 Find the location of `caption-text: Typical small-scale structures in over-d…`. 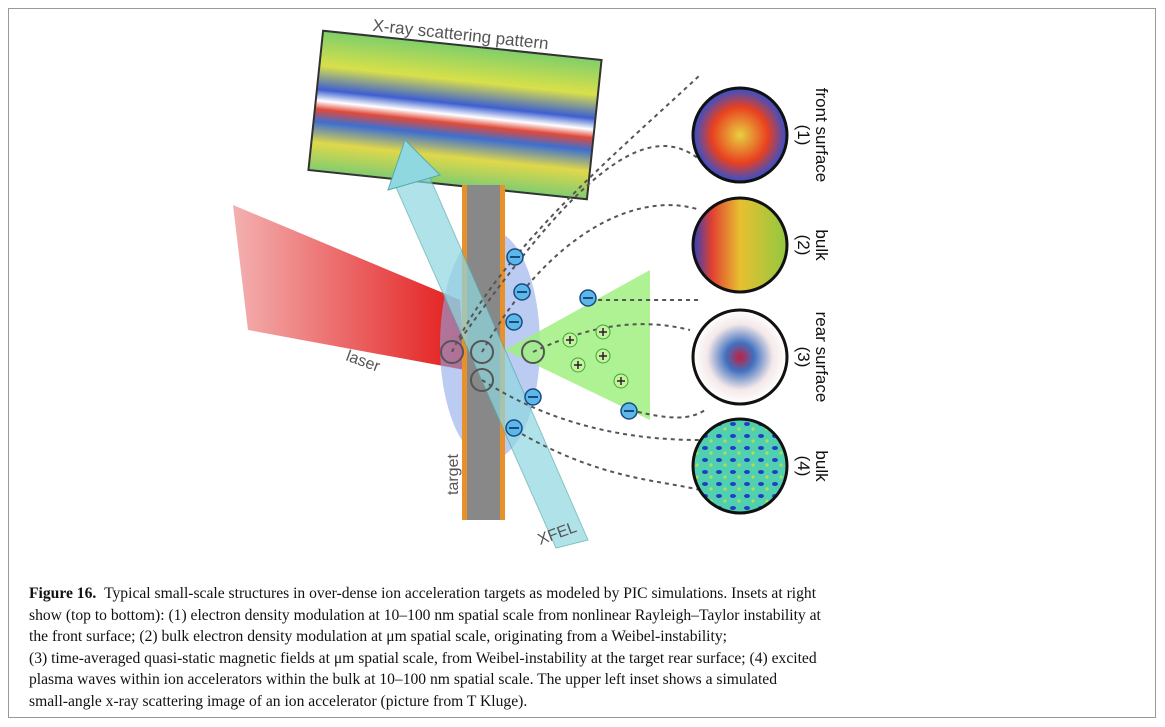

caption-text: Typical small-scale structures in over-d… is located at coordinates (460, 593).